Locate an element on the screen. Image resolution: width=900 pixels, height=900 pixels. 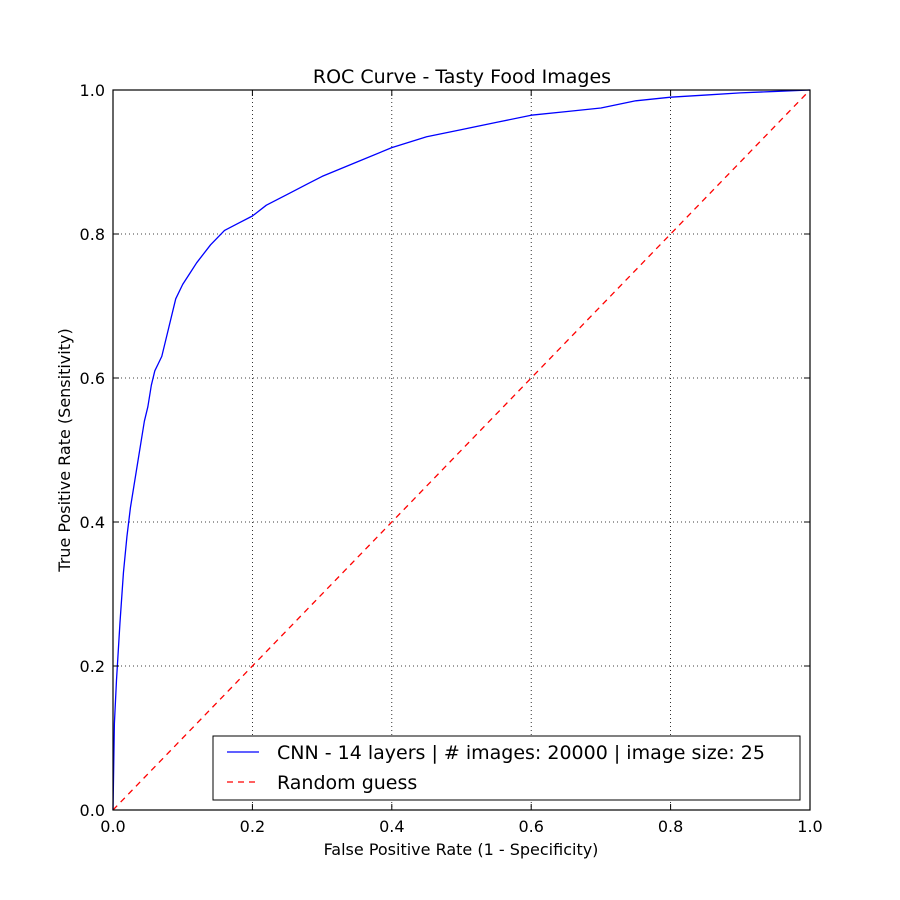
y-tick-label: 0.8 is located at coordinates (92, 234).